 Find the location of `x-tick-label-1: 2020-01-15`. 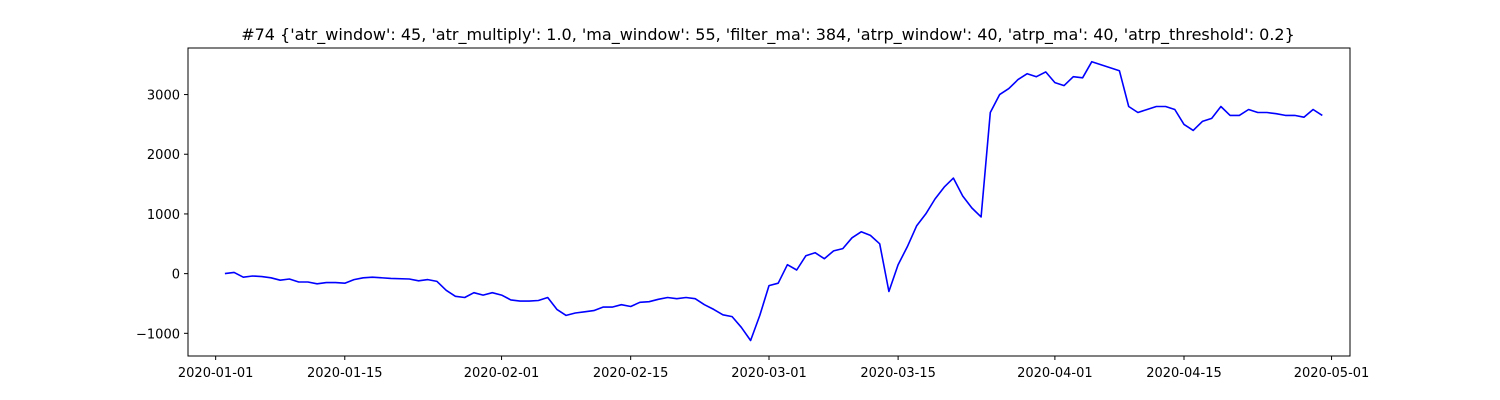

x-tick-label-1: 2020-01-15 is located at coordinates (345, 373).